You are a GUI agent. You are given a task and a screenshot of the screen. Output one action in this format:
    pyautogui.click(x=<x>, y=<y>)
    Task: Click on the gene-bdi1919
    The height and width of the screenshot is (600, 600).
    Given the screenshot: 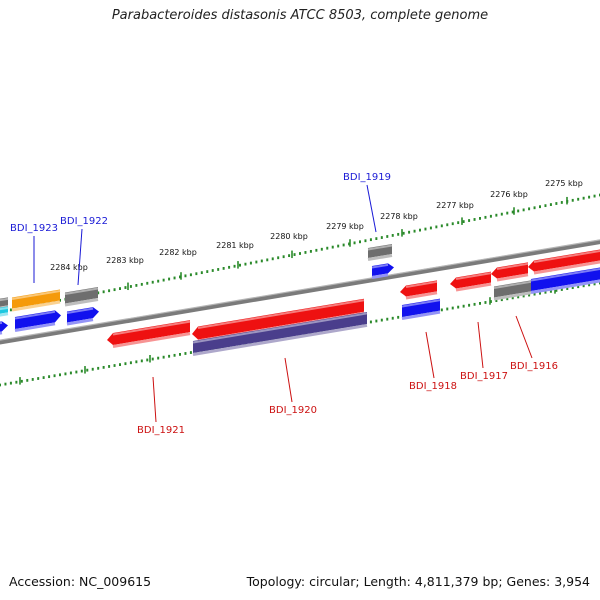 What is the action you would take?
    pyautogui.click(x=380, y=252)
    